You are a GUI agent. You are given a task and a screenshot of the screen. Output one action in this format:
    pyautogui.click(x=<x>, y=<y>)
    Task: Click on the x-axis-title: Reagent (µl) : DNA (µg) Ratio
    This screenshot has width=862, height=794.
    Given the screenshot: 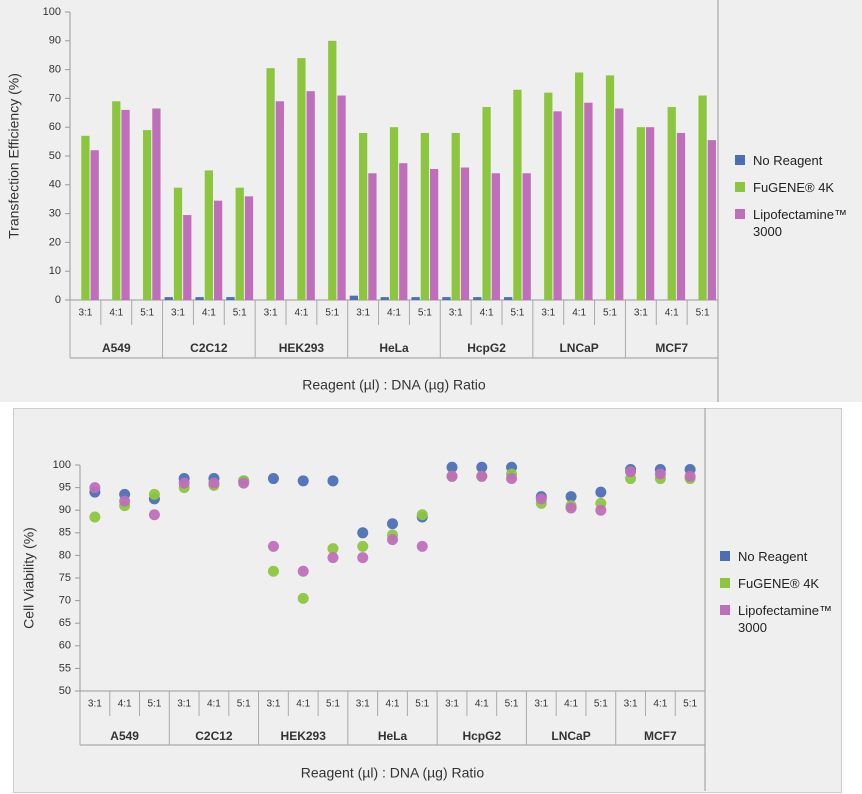 What is the action you would take?
    pyautogui.click(x=394, y=385)
    